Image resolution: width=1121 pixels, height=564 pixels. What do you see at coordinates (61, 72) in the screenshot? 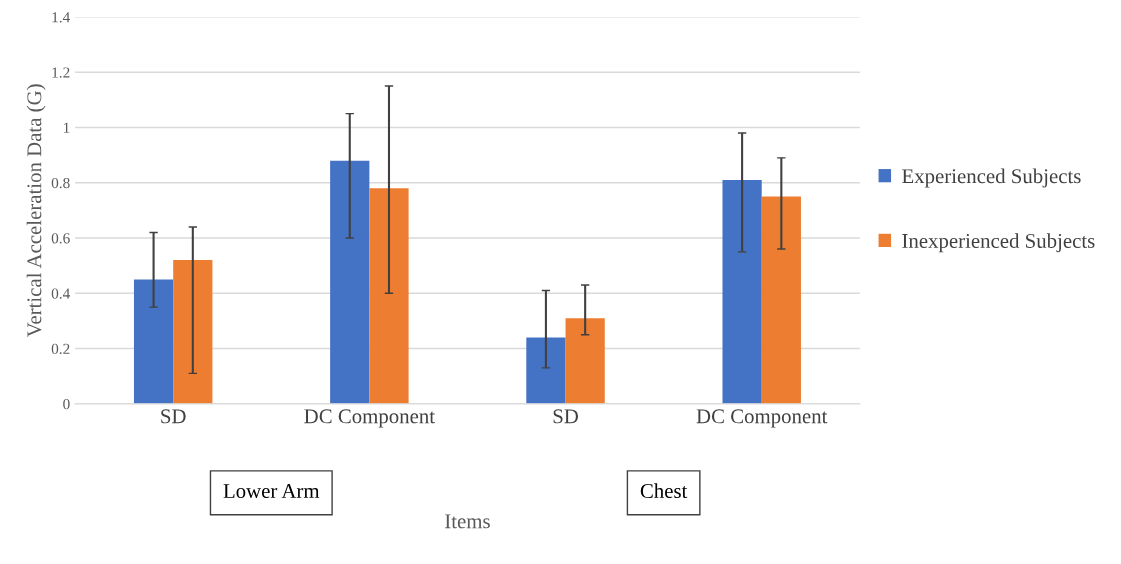
I see `y-tick-label: 1.2` at bounding box center [61, 72].